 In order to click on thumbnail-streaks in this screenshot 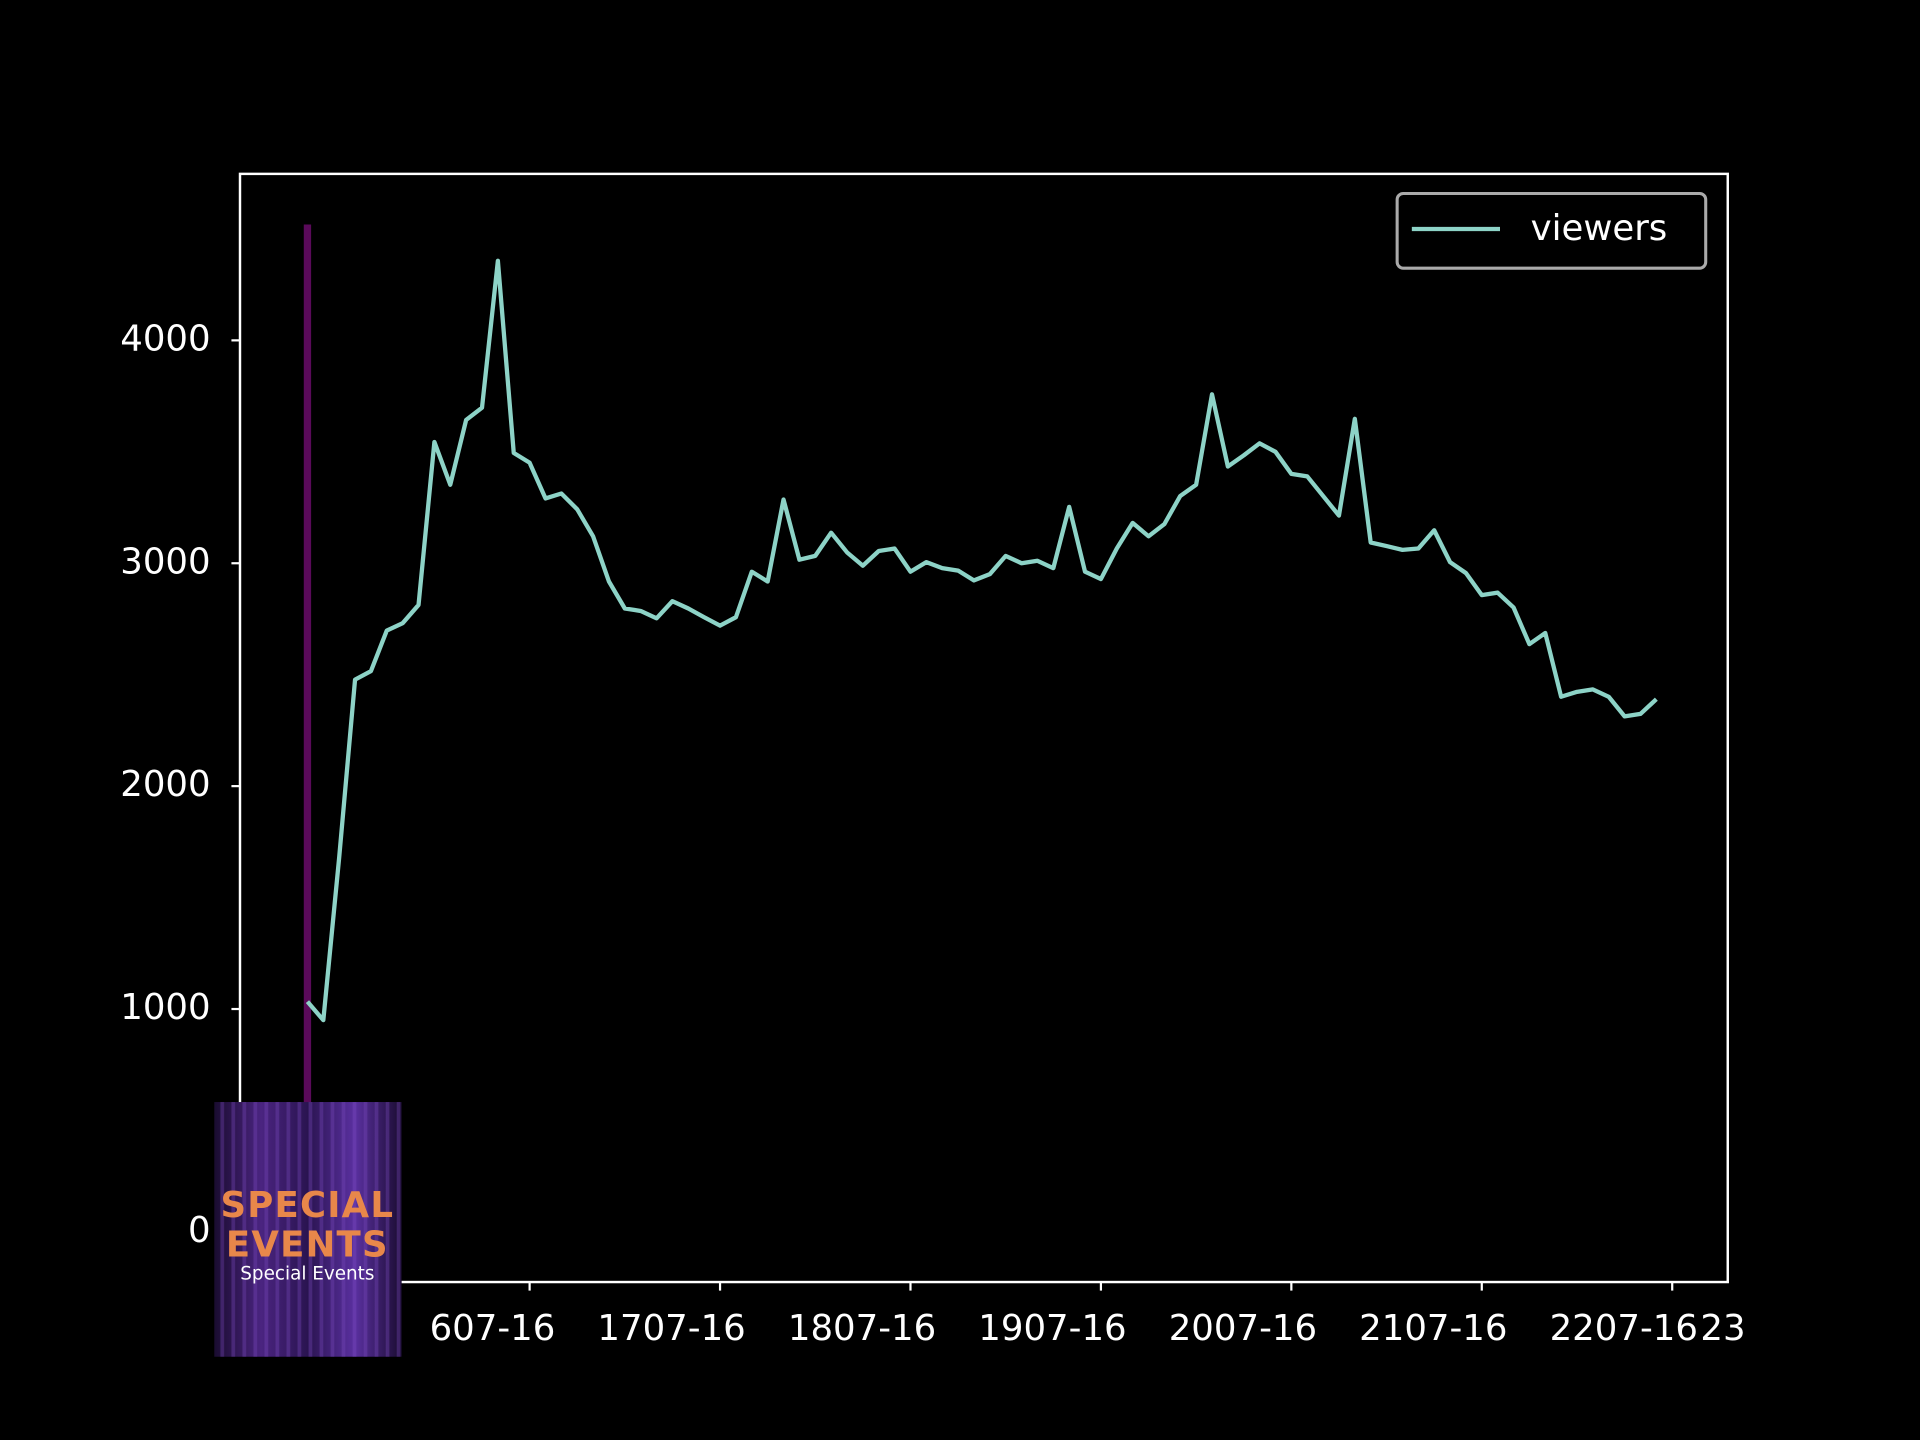, I will do `click(308, 1229)`.